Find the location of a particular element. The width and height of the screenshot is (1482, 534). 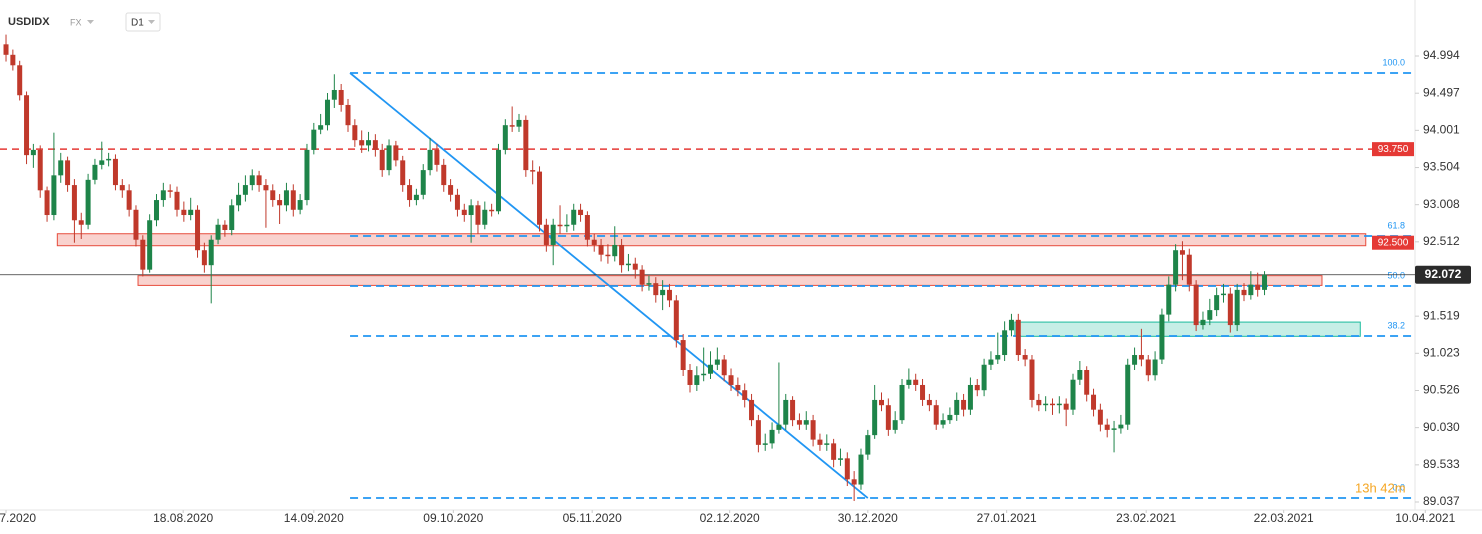

x-tick-label: 10.04.2021 is located at coordinates (1425, 518).